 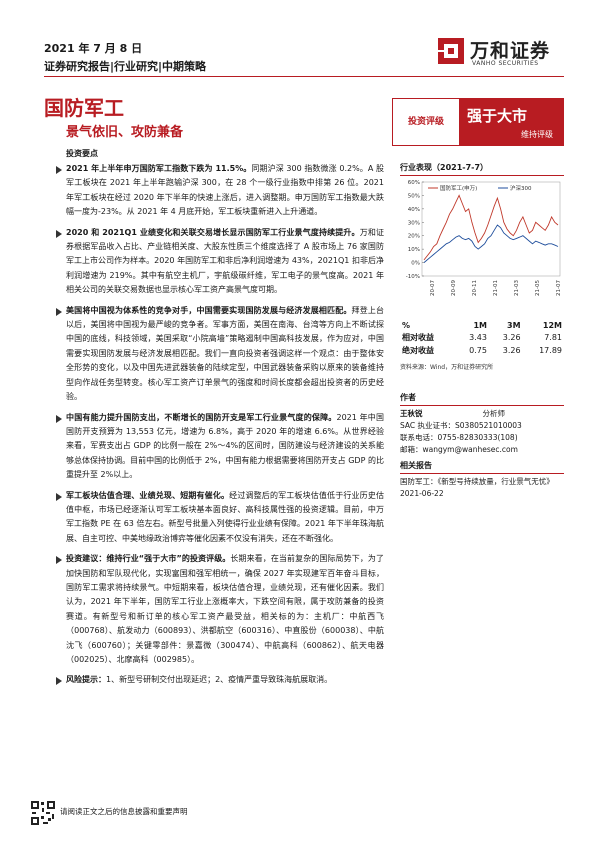 I want to click on author-heading: 作者, so click(x=482, y=399).